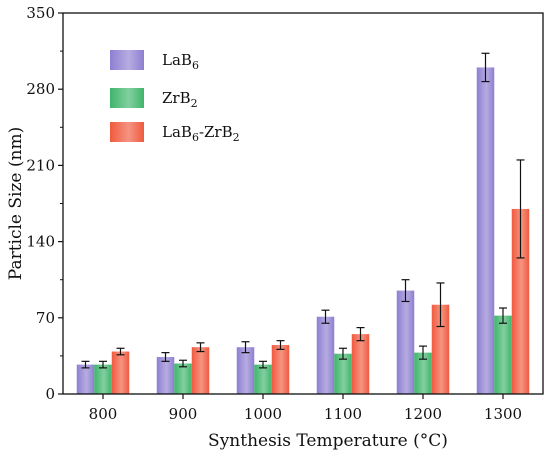 This screenshot has width=550, height=463. I want to click on x-axis-title: Synthesis Temperature (°C), so click(328, 441).